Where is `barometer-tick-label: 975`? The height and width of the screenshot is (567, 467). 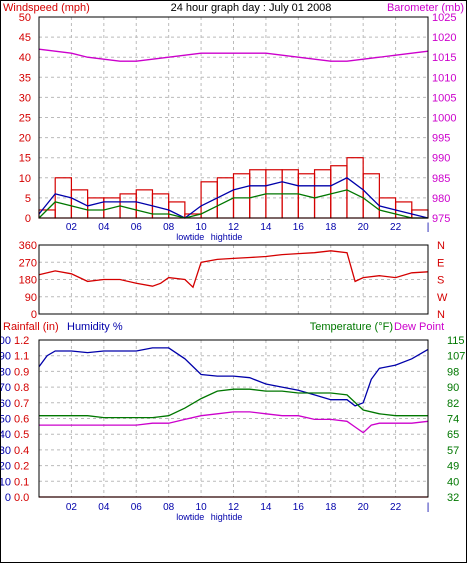 barometer-tick-label: 975 is located at coordinates (441, 219).